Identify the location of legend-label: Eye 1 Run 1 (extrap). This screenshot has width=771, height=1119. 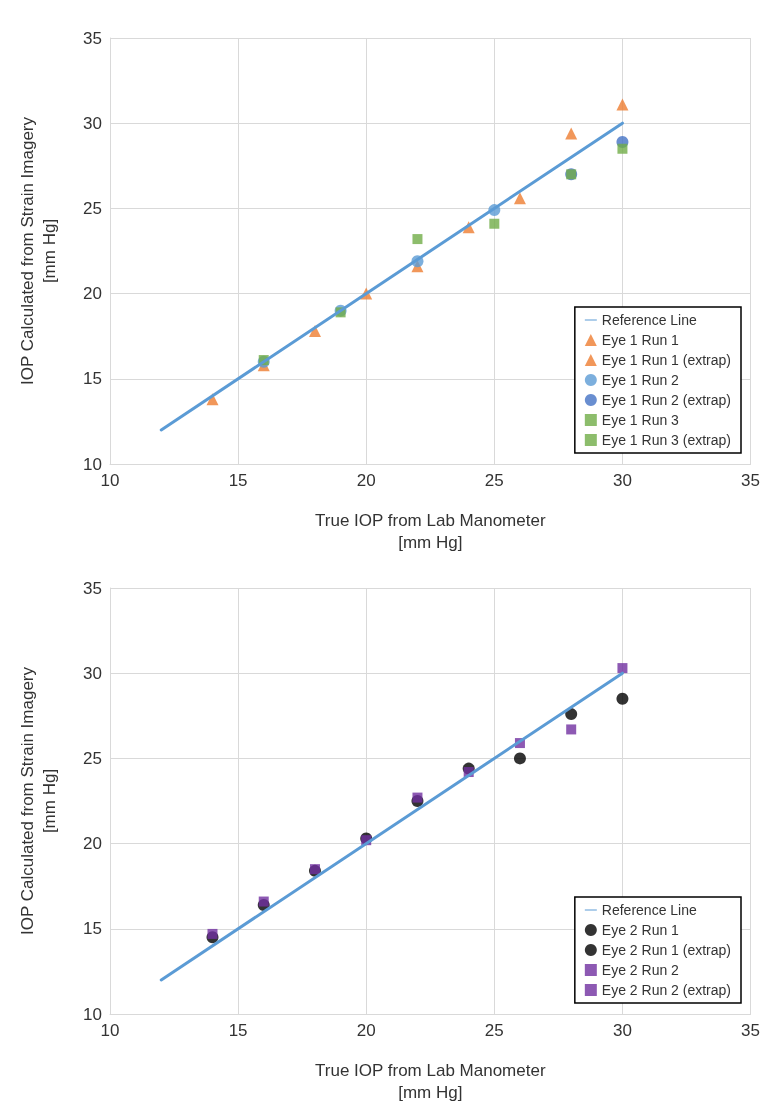
(666, 360).